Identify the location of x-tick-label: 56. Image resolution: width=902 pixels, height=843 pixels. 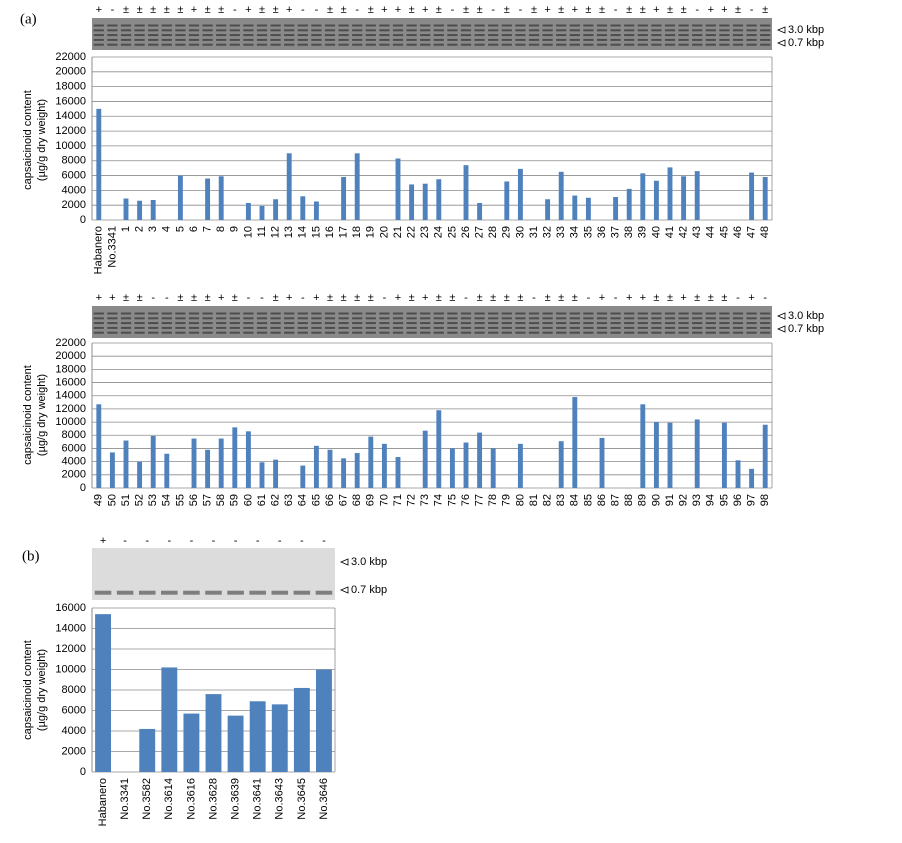
(194, 500).